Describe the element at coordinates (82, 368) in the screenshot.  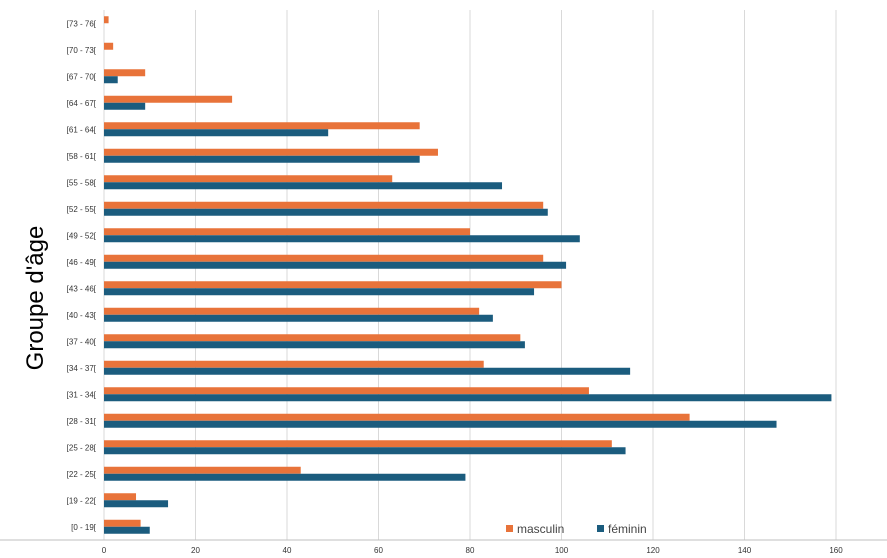
I see `y-tick-label: [34 - 37[` at that location.